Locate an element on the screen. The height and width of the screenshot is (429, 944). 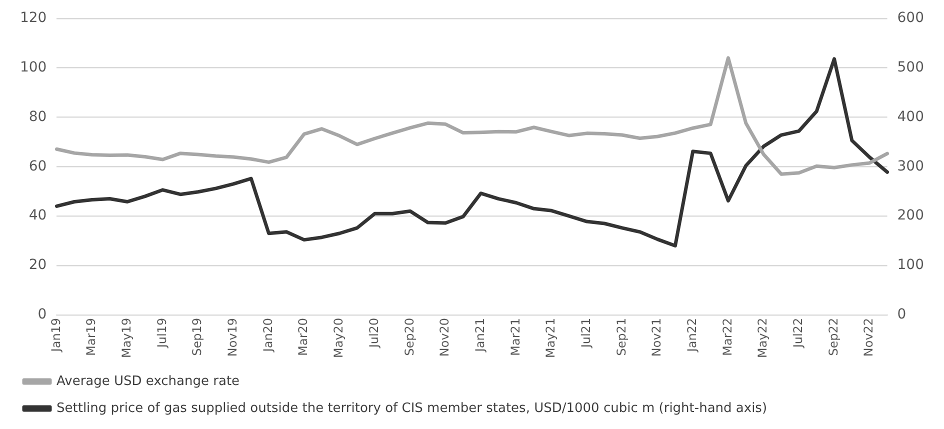
y2-tick-label: 0 is located at coordinates (901, 314).